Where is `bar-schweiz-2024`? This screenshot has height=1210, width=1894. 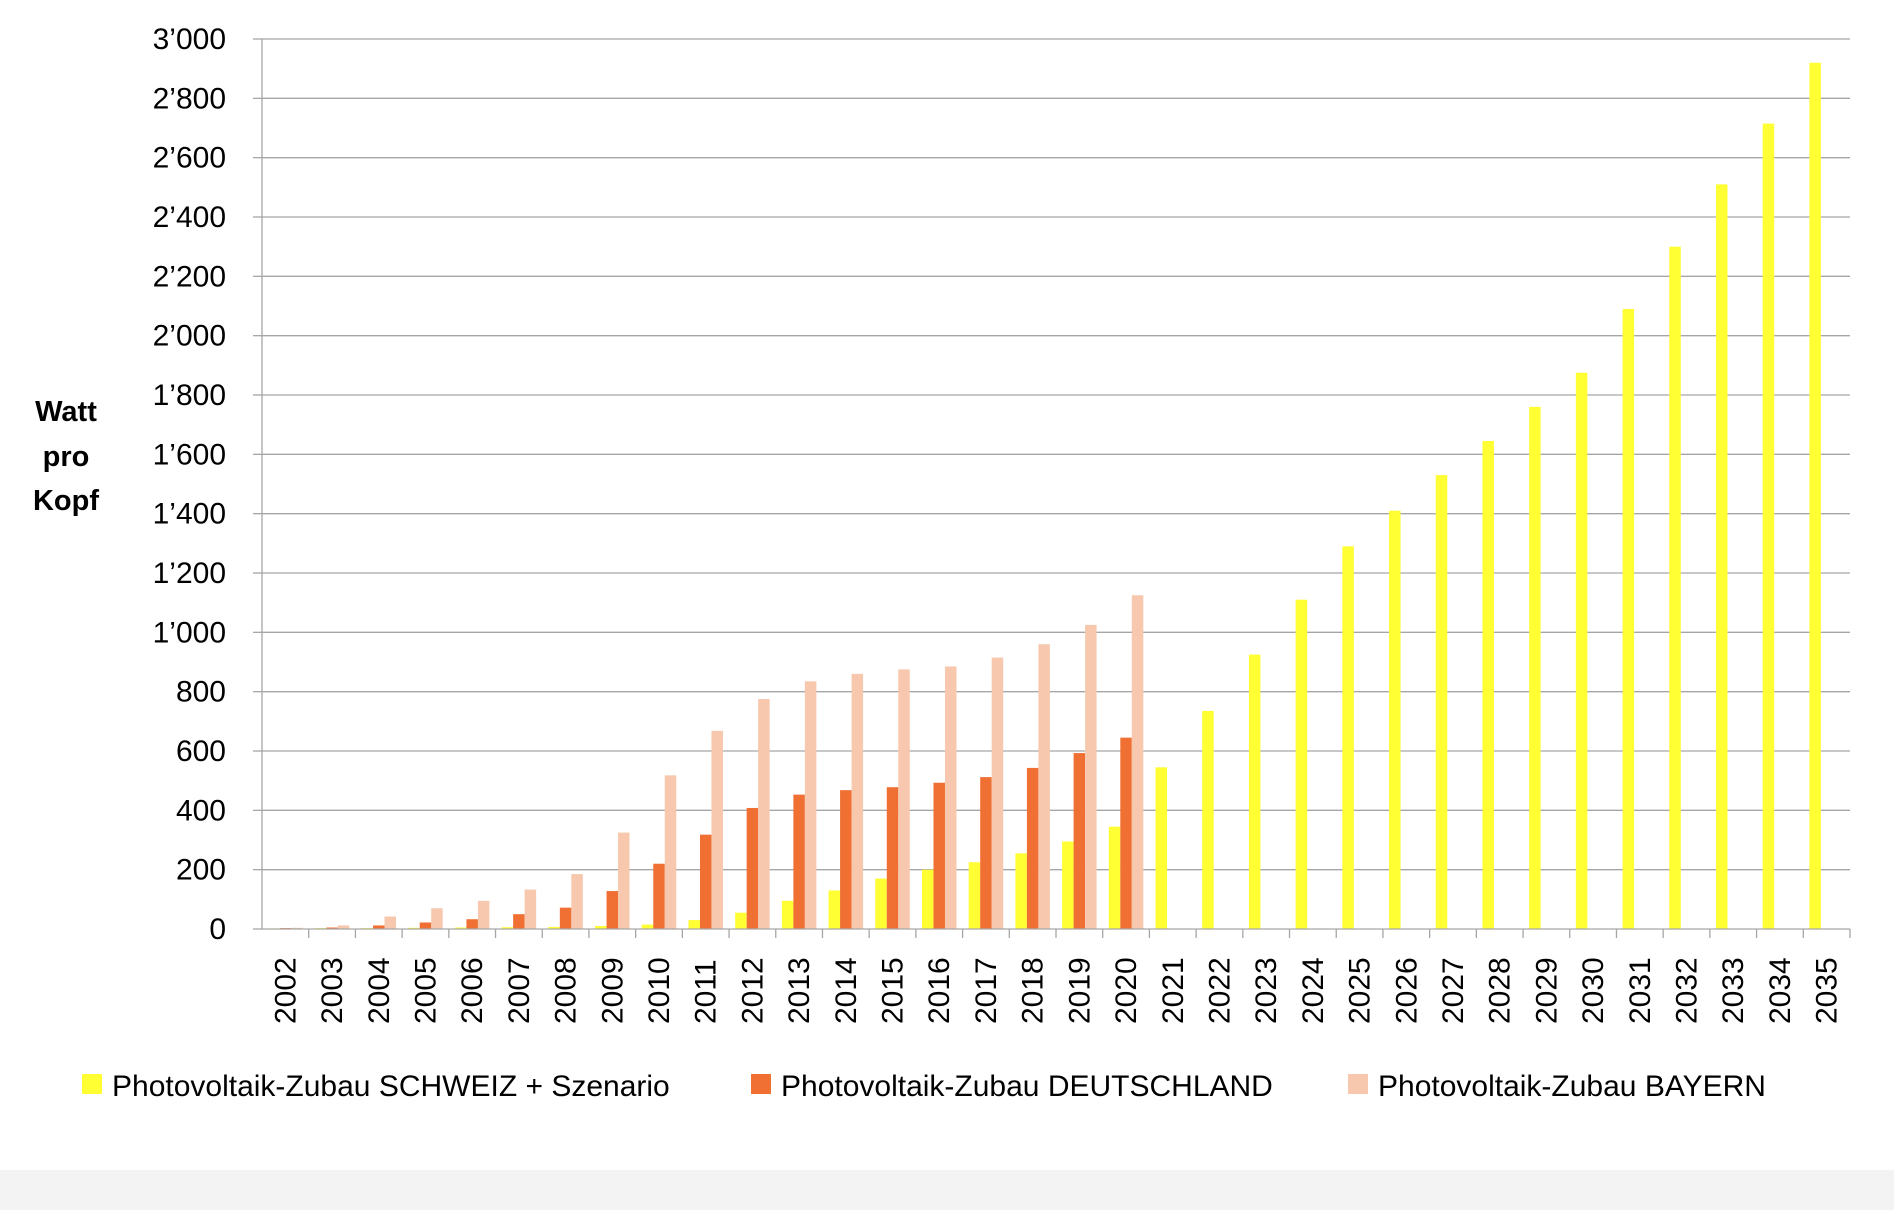 bar-schweiz-2024 is located at coordinates (1301, 764).